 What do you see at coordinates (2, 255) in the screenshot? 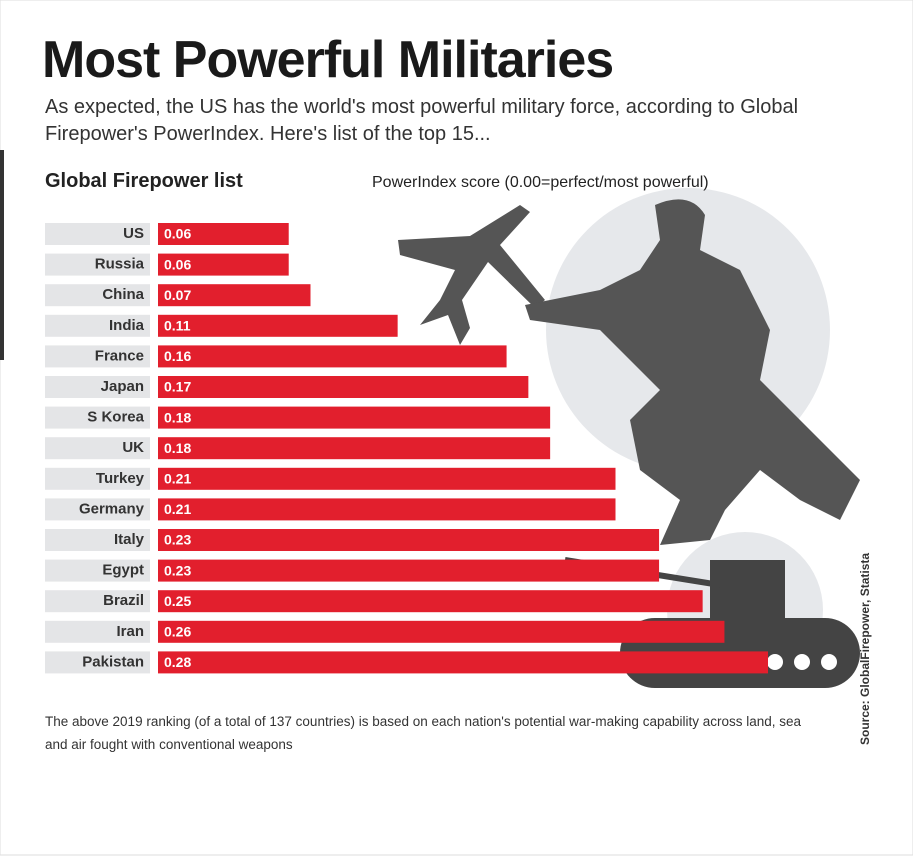
I see `edge-mark` at bounding box center [2, 255].